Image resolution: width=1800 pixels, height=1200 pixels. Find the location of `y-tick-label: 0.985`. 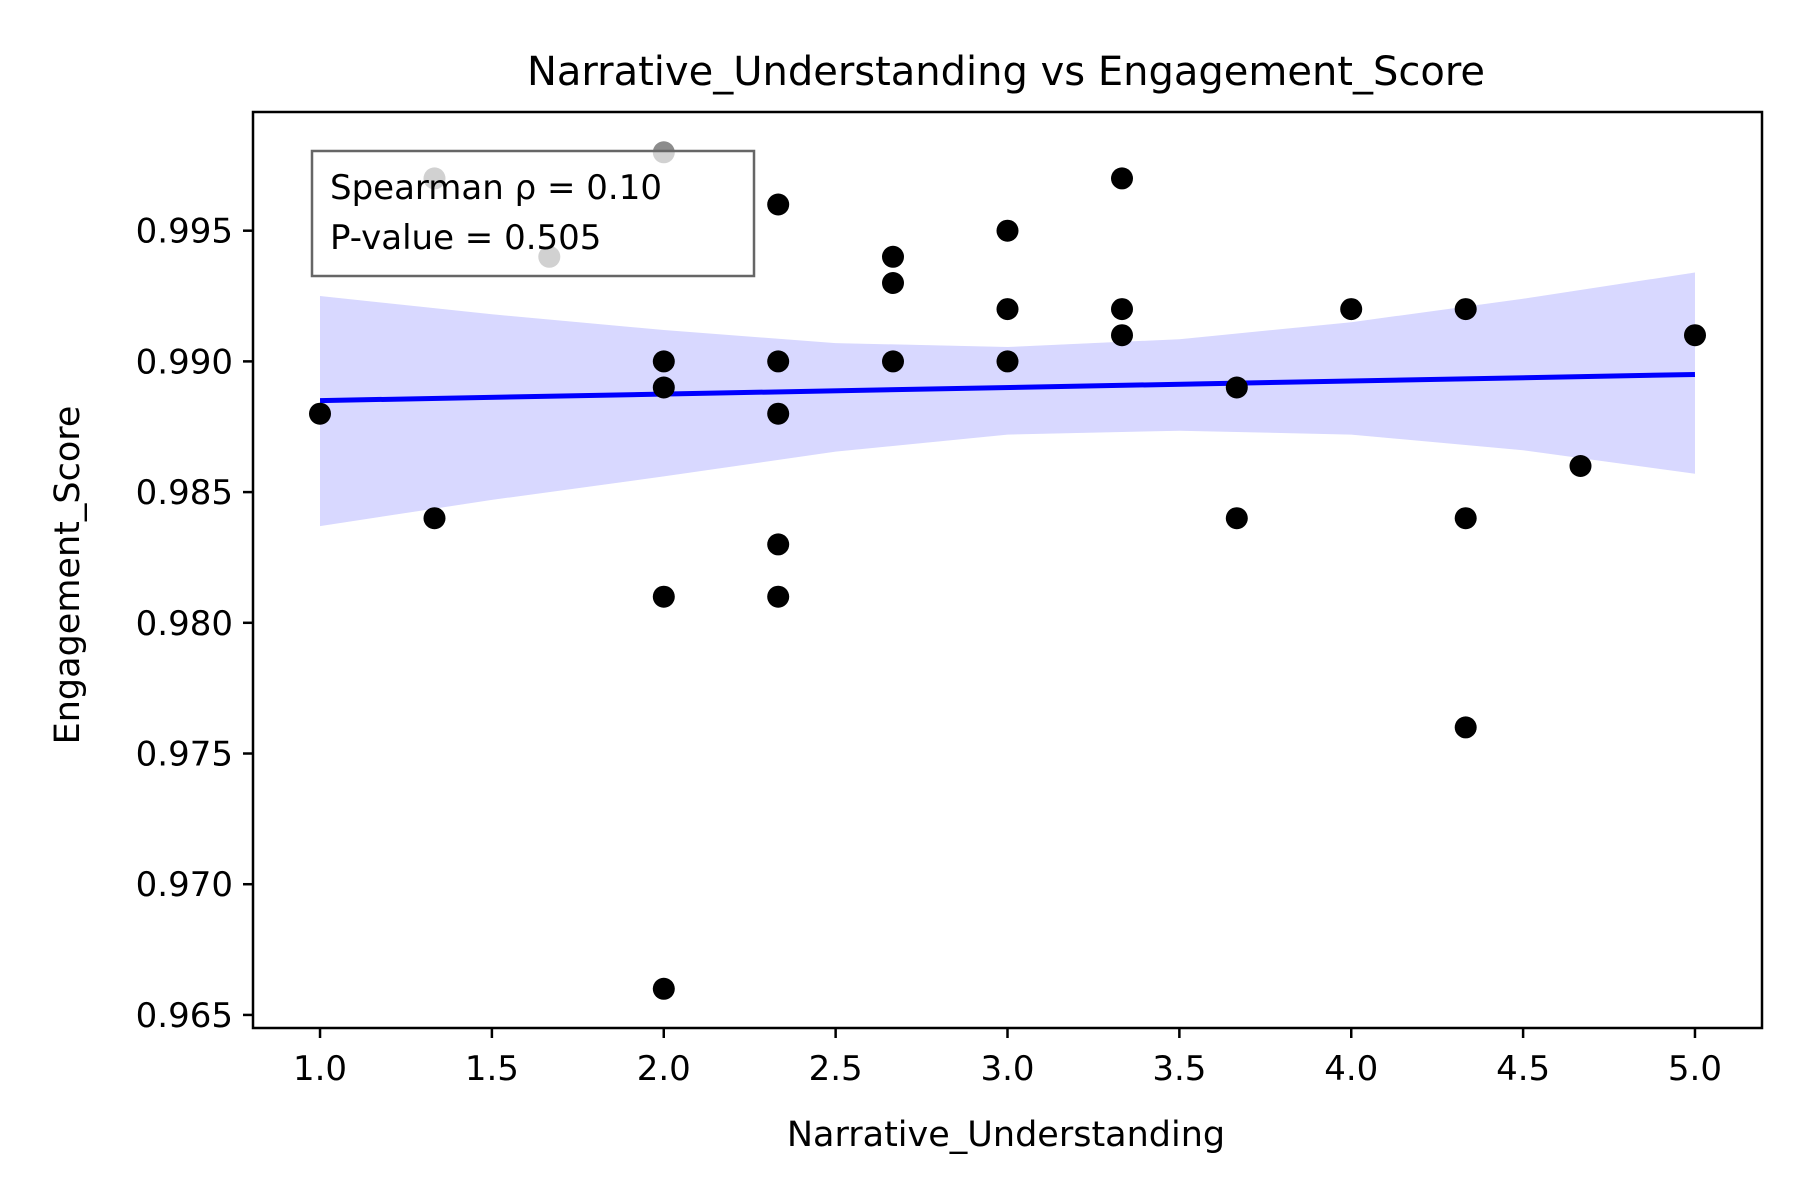

y-tick-label: 0.985 is located at coordinates (184, 493).